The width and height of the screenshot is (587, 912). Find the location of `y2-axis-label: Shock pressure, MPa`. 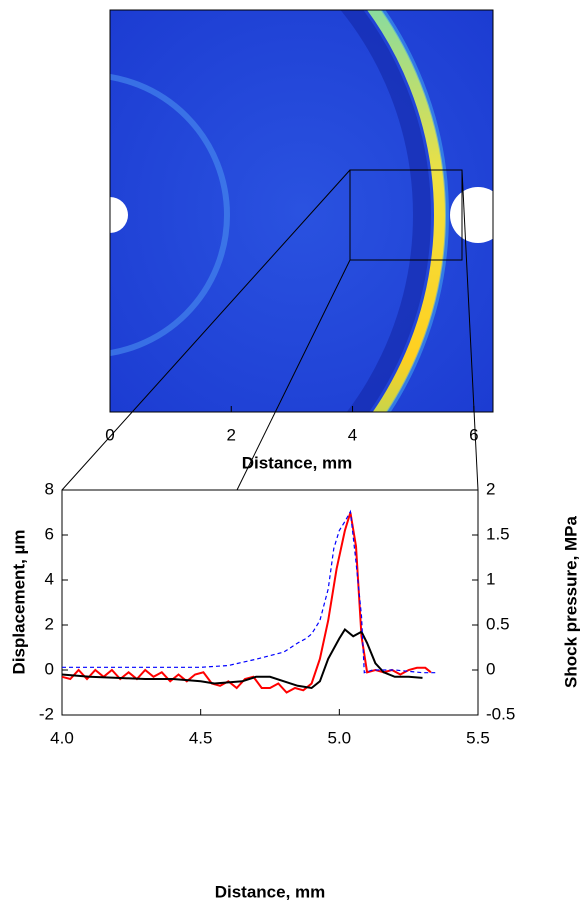

y2-axis-label: Shock pressure, MPa is located at coordinates (570, 601).